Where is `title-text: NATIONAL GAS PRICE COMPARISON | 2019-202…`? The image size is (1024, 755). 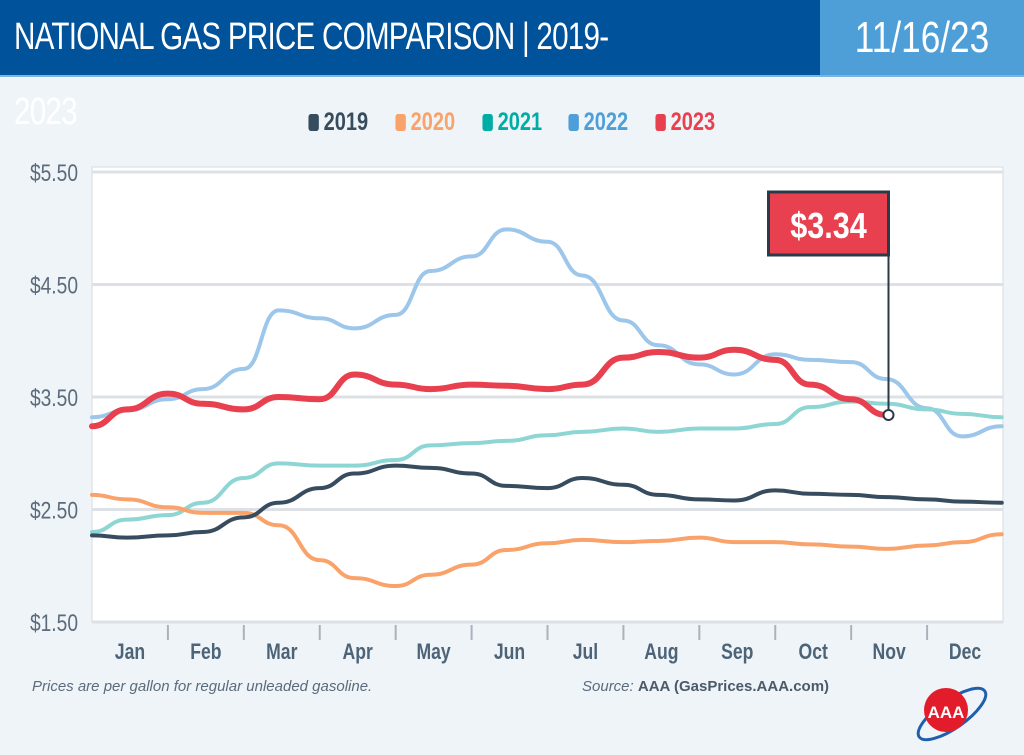 title-text: NATIONAL GAS PRICE COMPARISON | 2019-202… is located at coordinates (311, 74).